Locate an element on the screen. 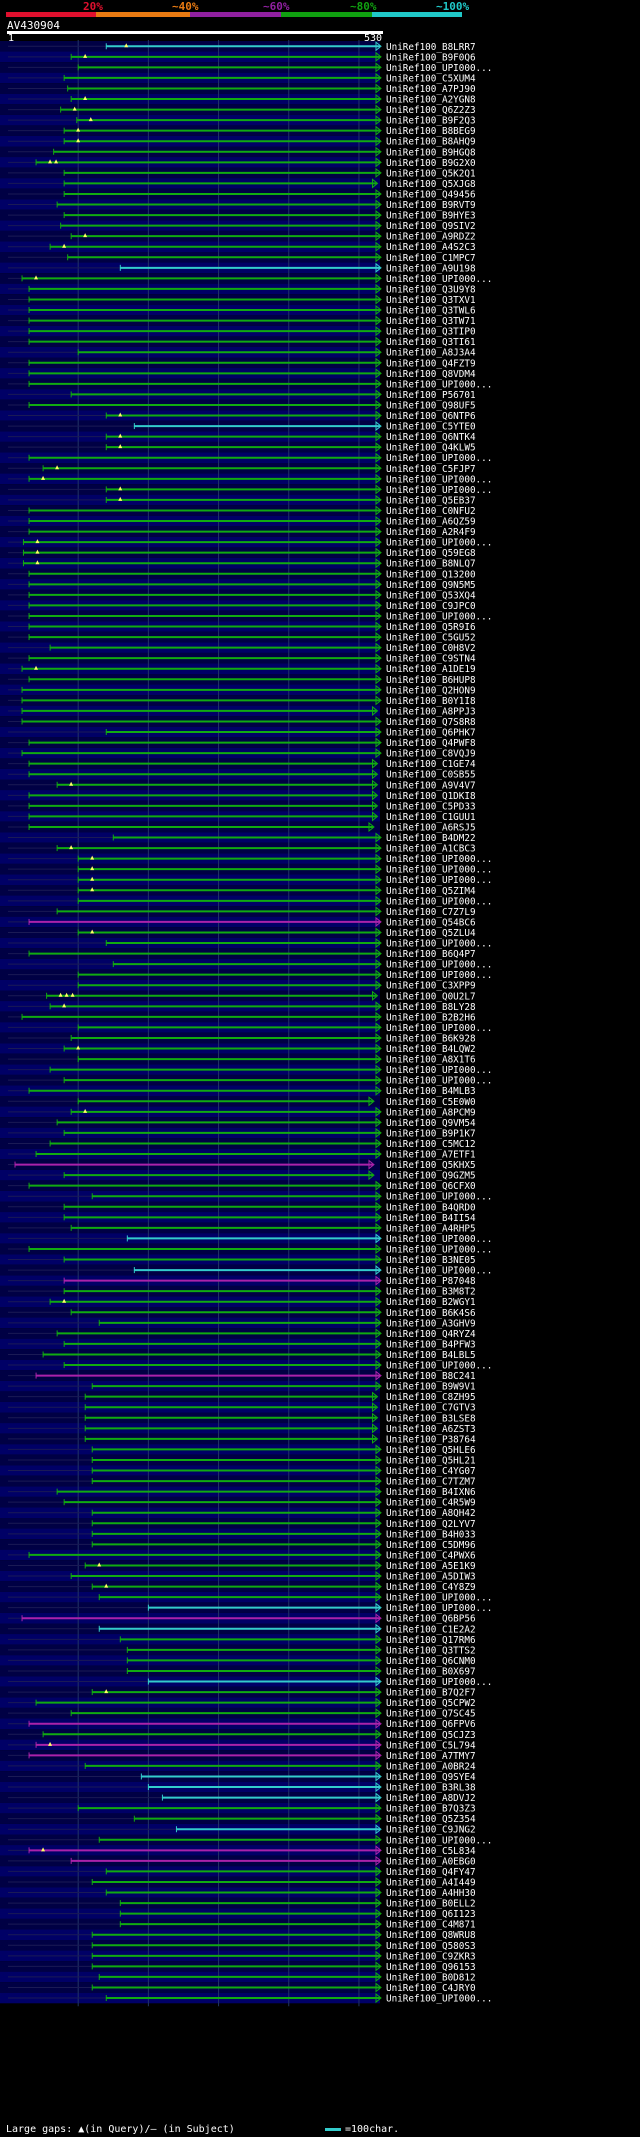 The width and height of the screenshot is (640, 2137). hit-label: UniRef100_C5L834 is located at coordinates (431, 1851).